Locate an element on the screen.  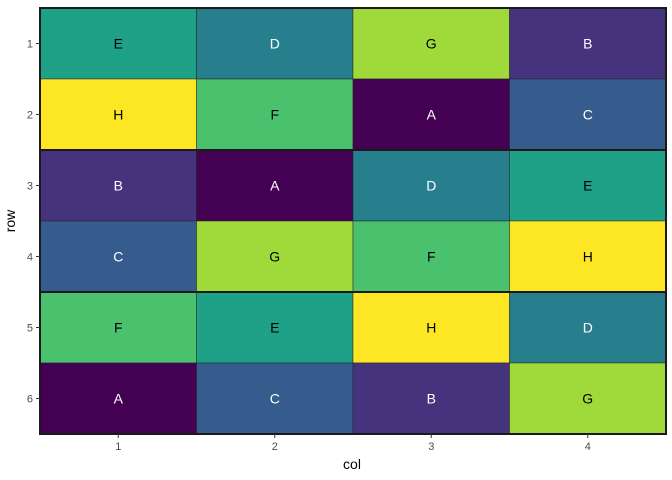
y-tick-label: 4 is located at coordinates (30, 258).